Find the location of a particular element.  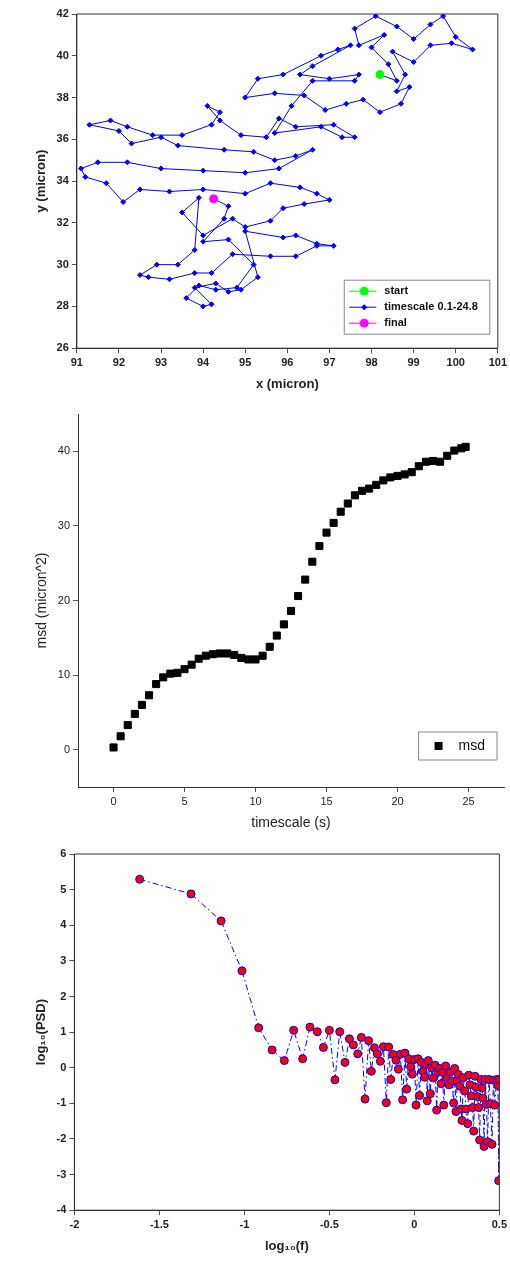

x-tick-label: -0.5 is located at coordinates (329, 1223).